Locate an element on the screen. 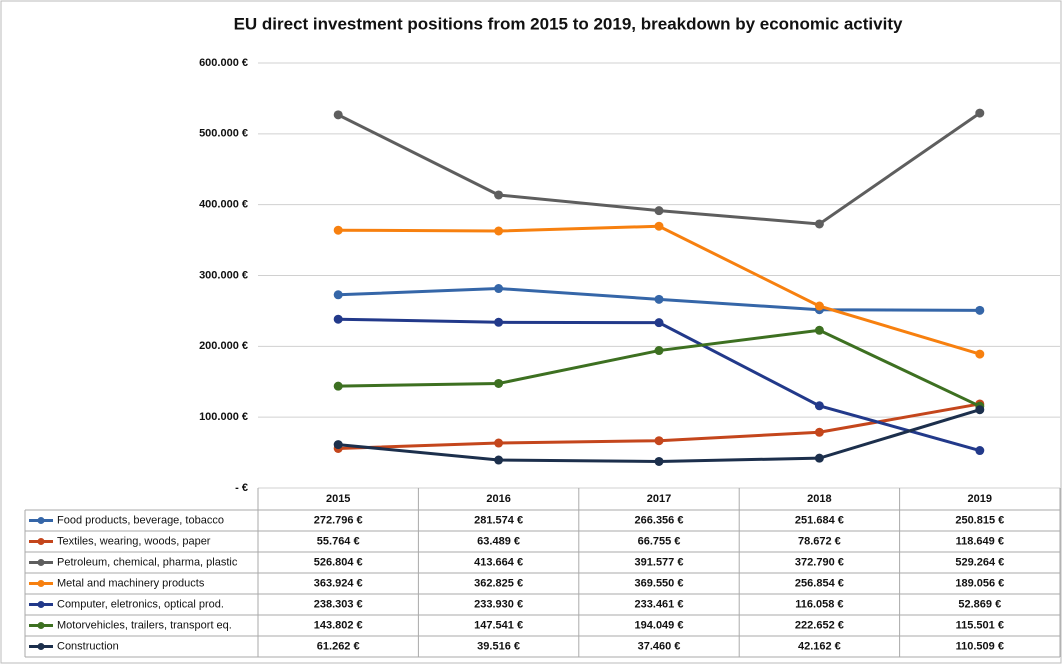 This screenshot has width=1062, height=664. y-tick-label: 400.000 € is located at coordinates (223, 205).